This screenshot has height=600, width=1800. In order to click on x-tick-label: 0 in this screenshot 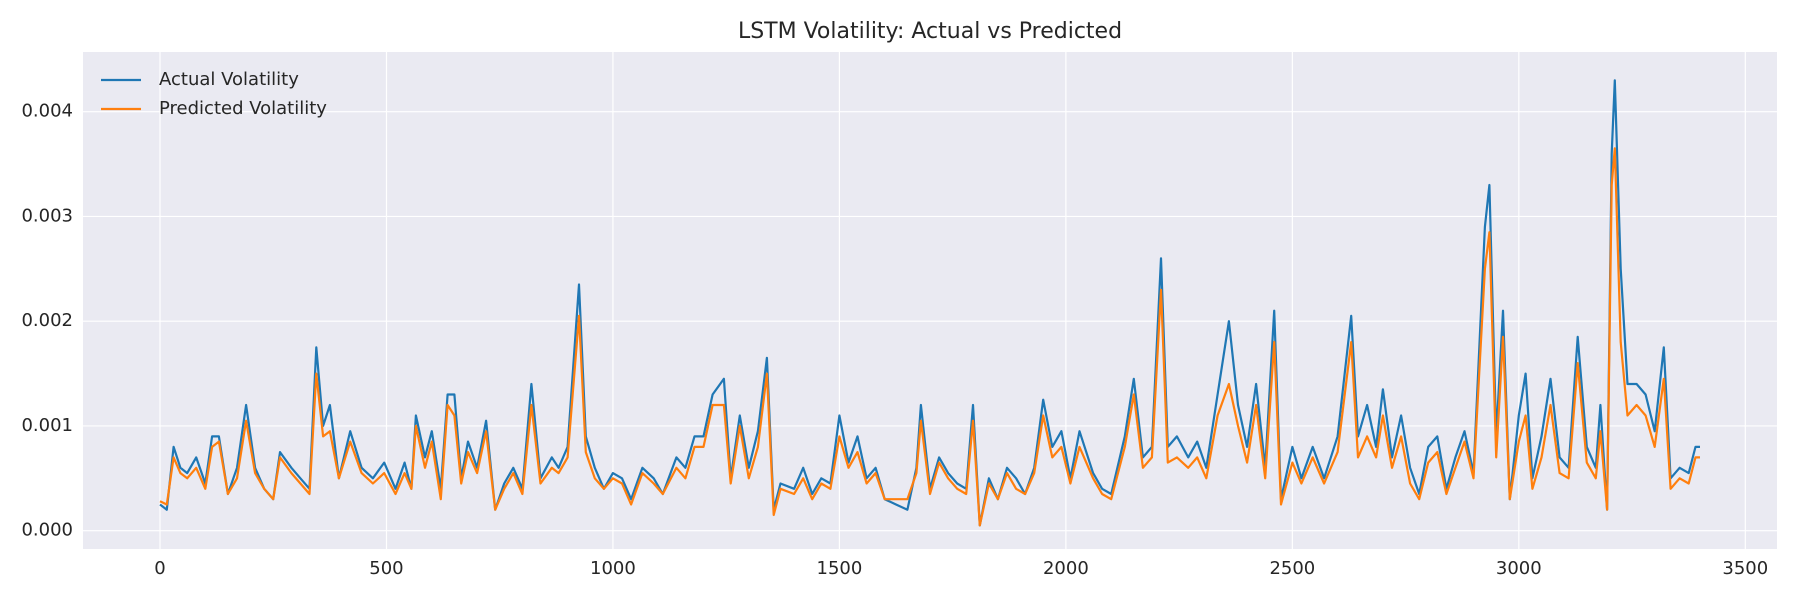, I will do `click(159, 568)`.